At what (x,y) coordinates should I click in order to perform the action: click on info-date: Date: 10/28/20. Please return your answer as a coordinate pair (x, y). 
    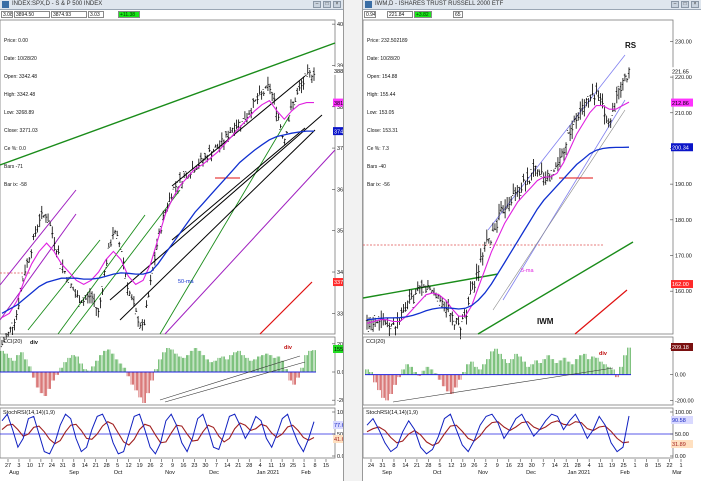
    Looking at the image, I should click on (20, 59).